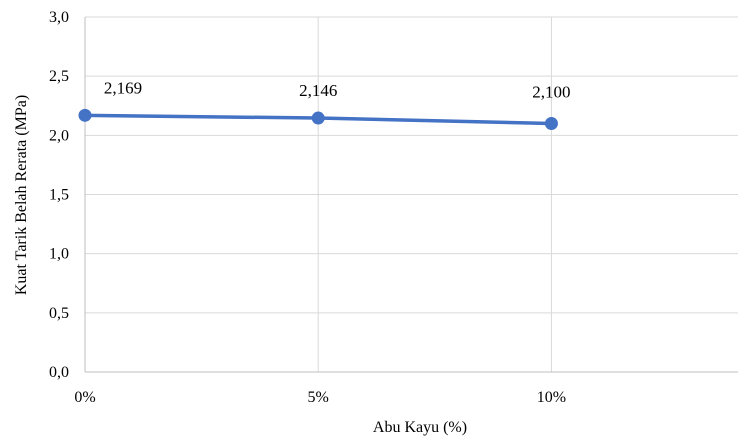 Image resolution: width=740 pixels, height=439 pixels. Describe the element at coordinates (337, 89) in the screenshot. I see `data-labels: 2,169 2,146 2,100` at that location.